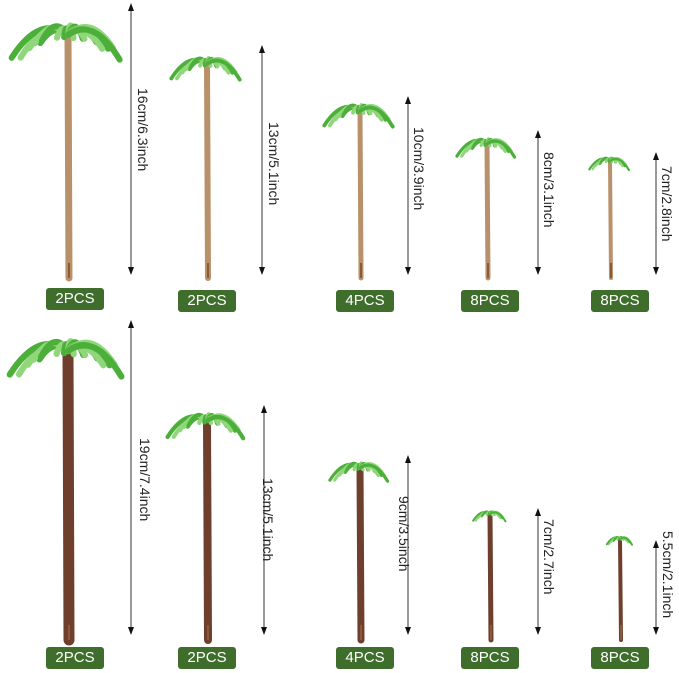 Image resolution: width=679 pixels, height=673 pixels. I want to click on height-label: 9cm/3.5inch, so click(404, 534).